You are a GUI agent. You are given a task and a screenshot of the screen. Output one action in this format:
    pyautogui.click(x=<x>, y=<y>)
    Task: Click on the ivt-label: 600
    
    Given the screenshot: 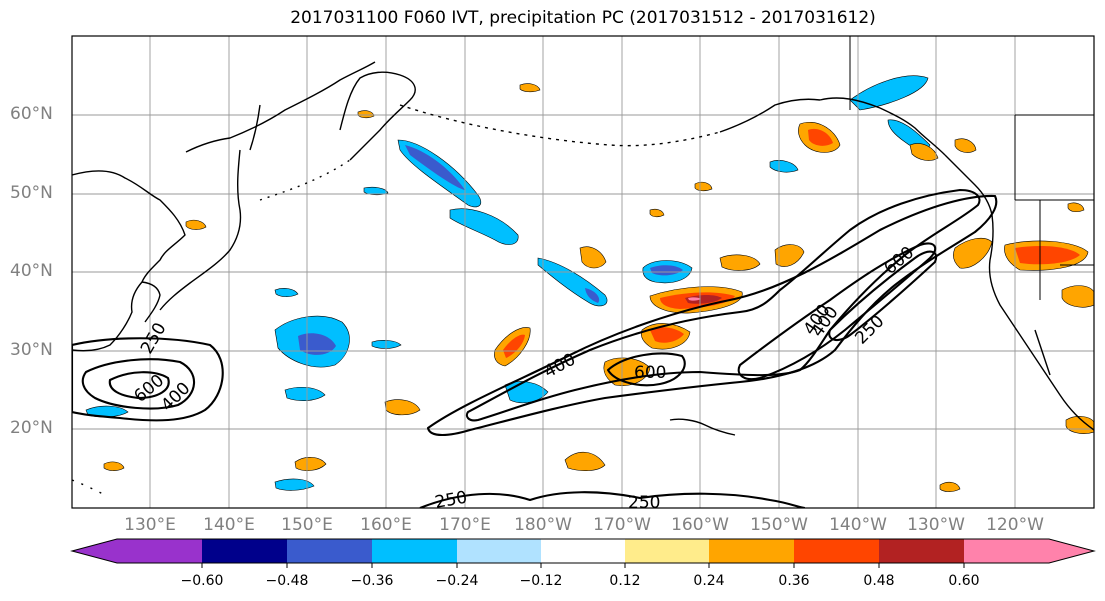 What is the action you would take?
    pyautogui.click(x=650, y=373)
    